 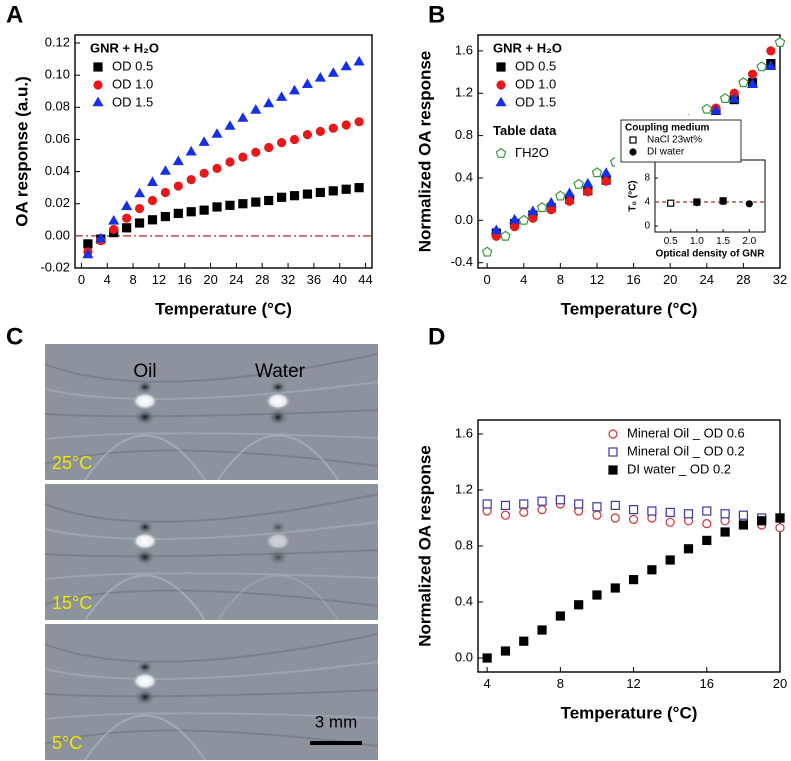 I want to click on y-tick-label: 4, so click(x=647, y=202).